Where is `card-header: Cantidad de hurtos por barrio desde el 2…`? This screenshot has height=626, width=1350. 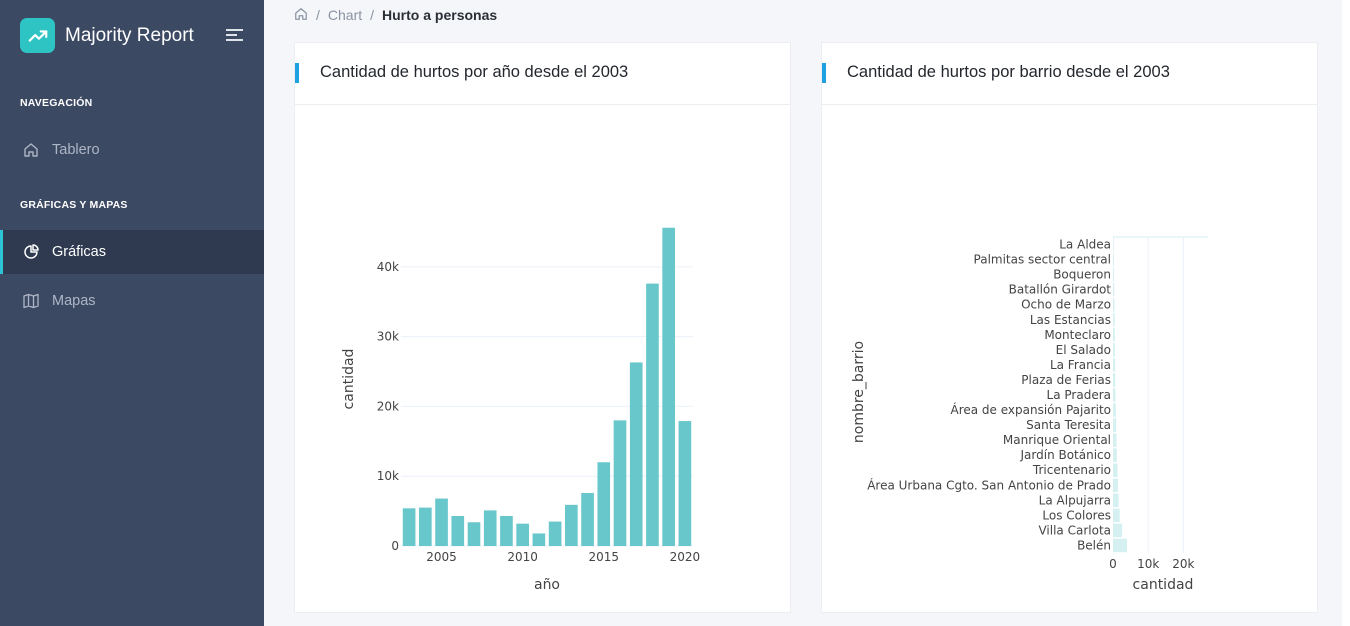
card-header: Cantidad de hurtos por barrio desde el 2… is located at coordinates (1069, 74).